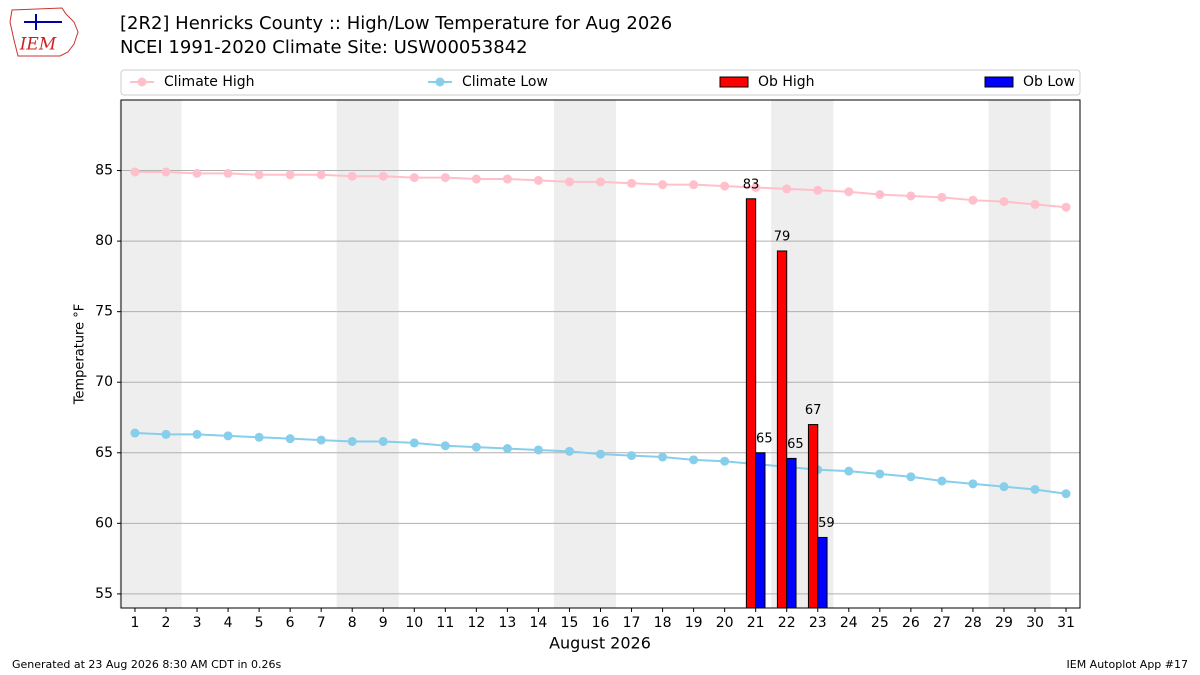 This screenshot has height=675, width=1200. Describe the element at coordinates (44, 32) in the screenshot. I see `logo: IEM` at that location.